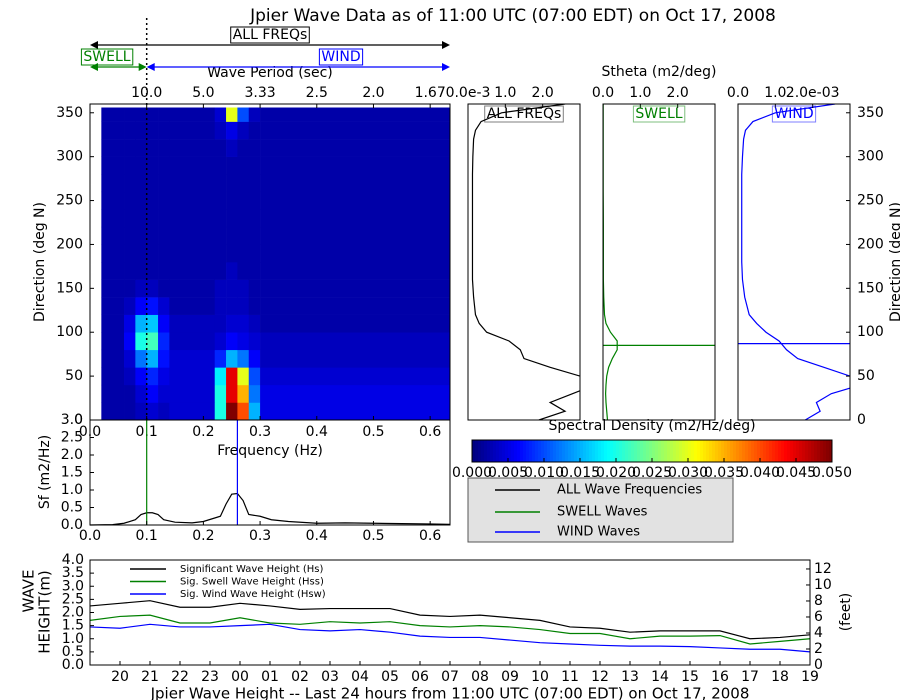  I want to click on x-tick-label: 0.3, so click(260, 536).